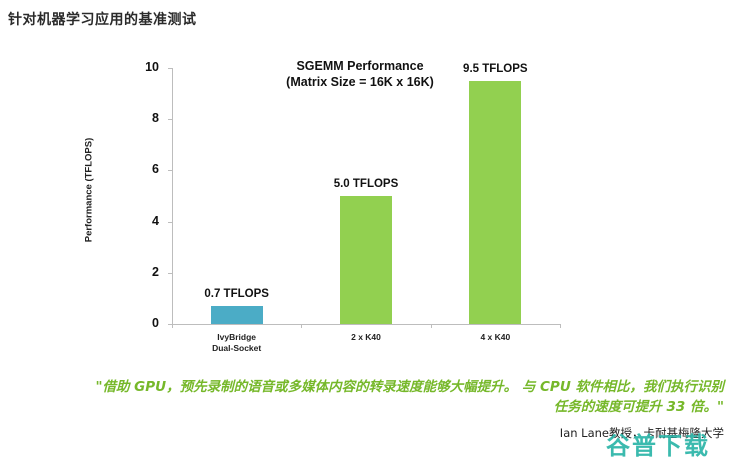 This screenshot has width=740, height=461. I want to click on x-category-label-line: Dual-Socket, so click(237, 348).